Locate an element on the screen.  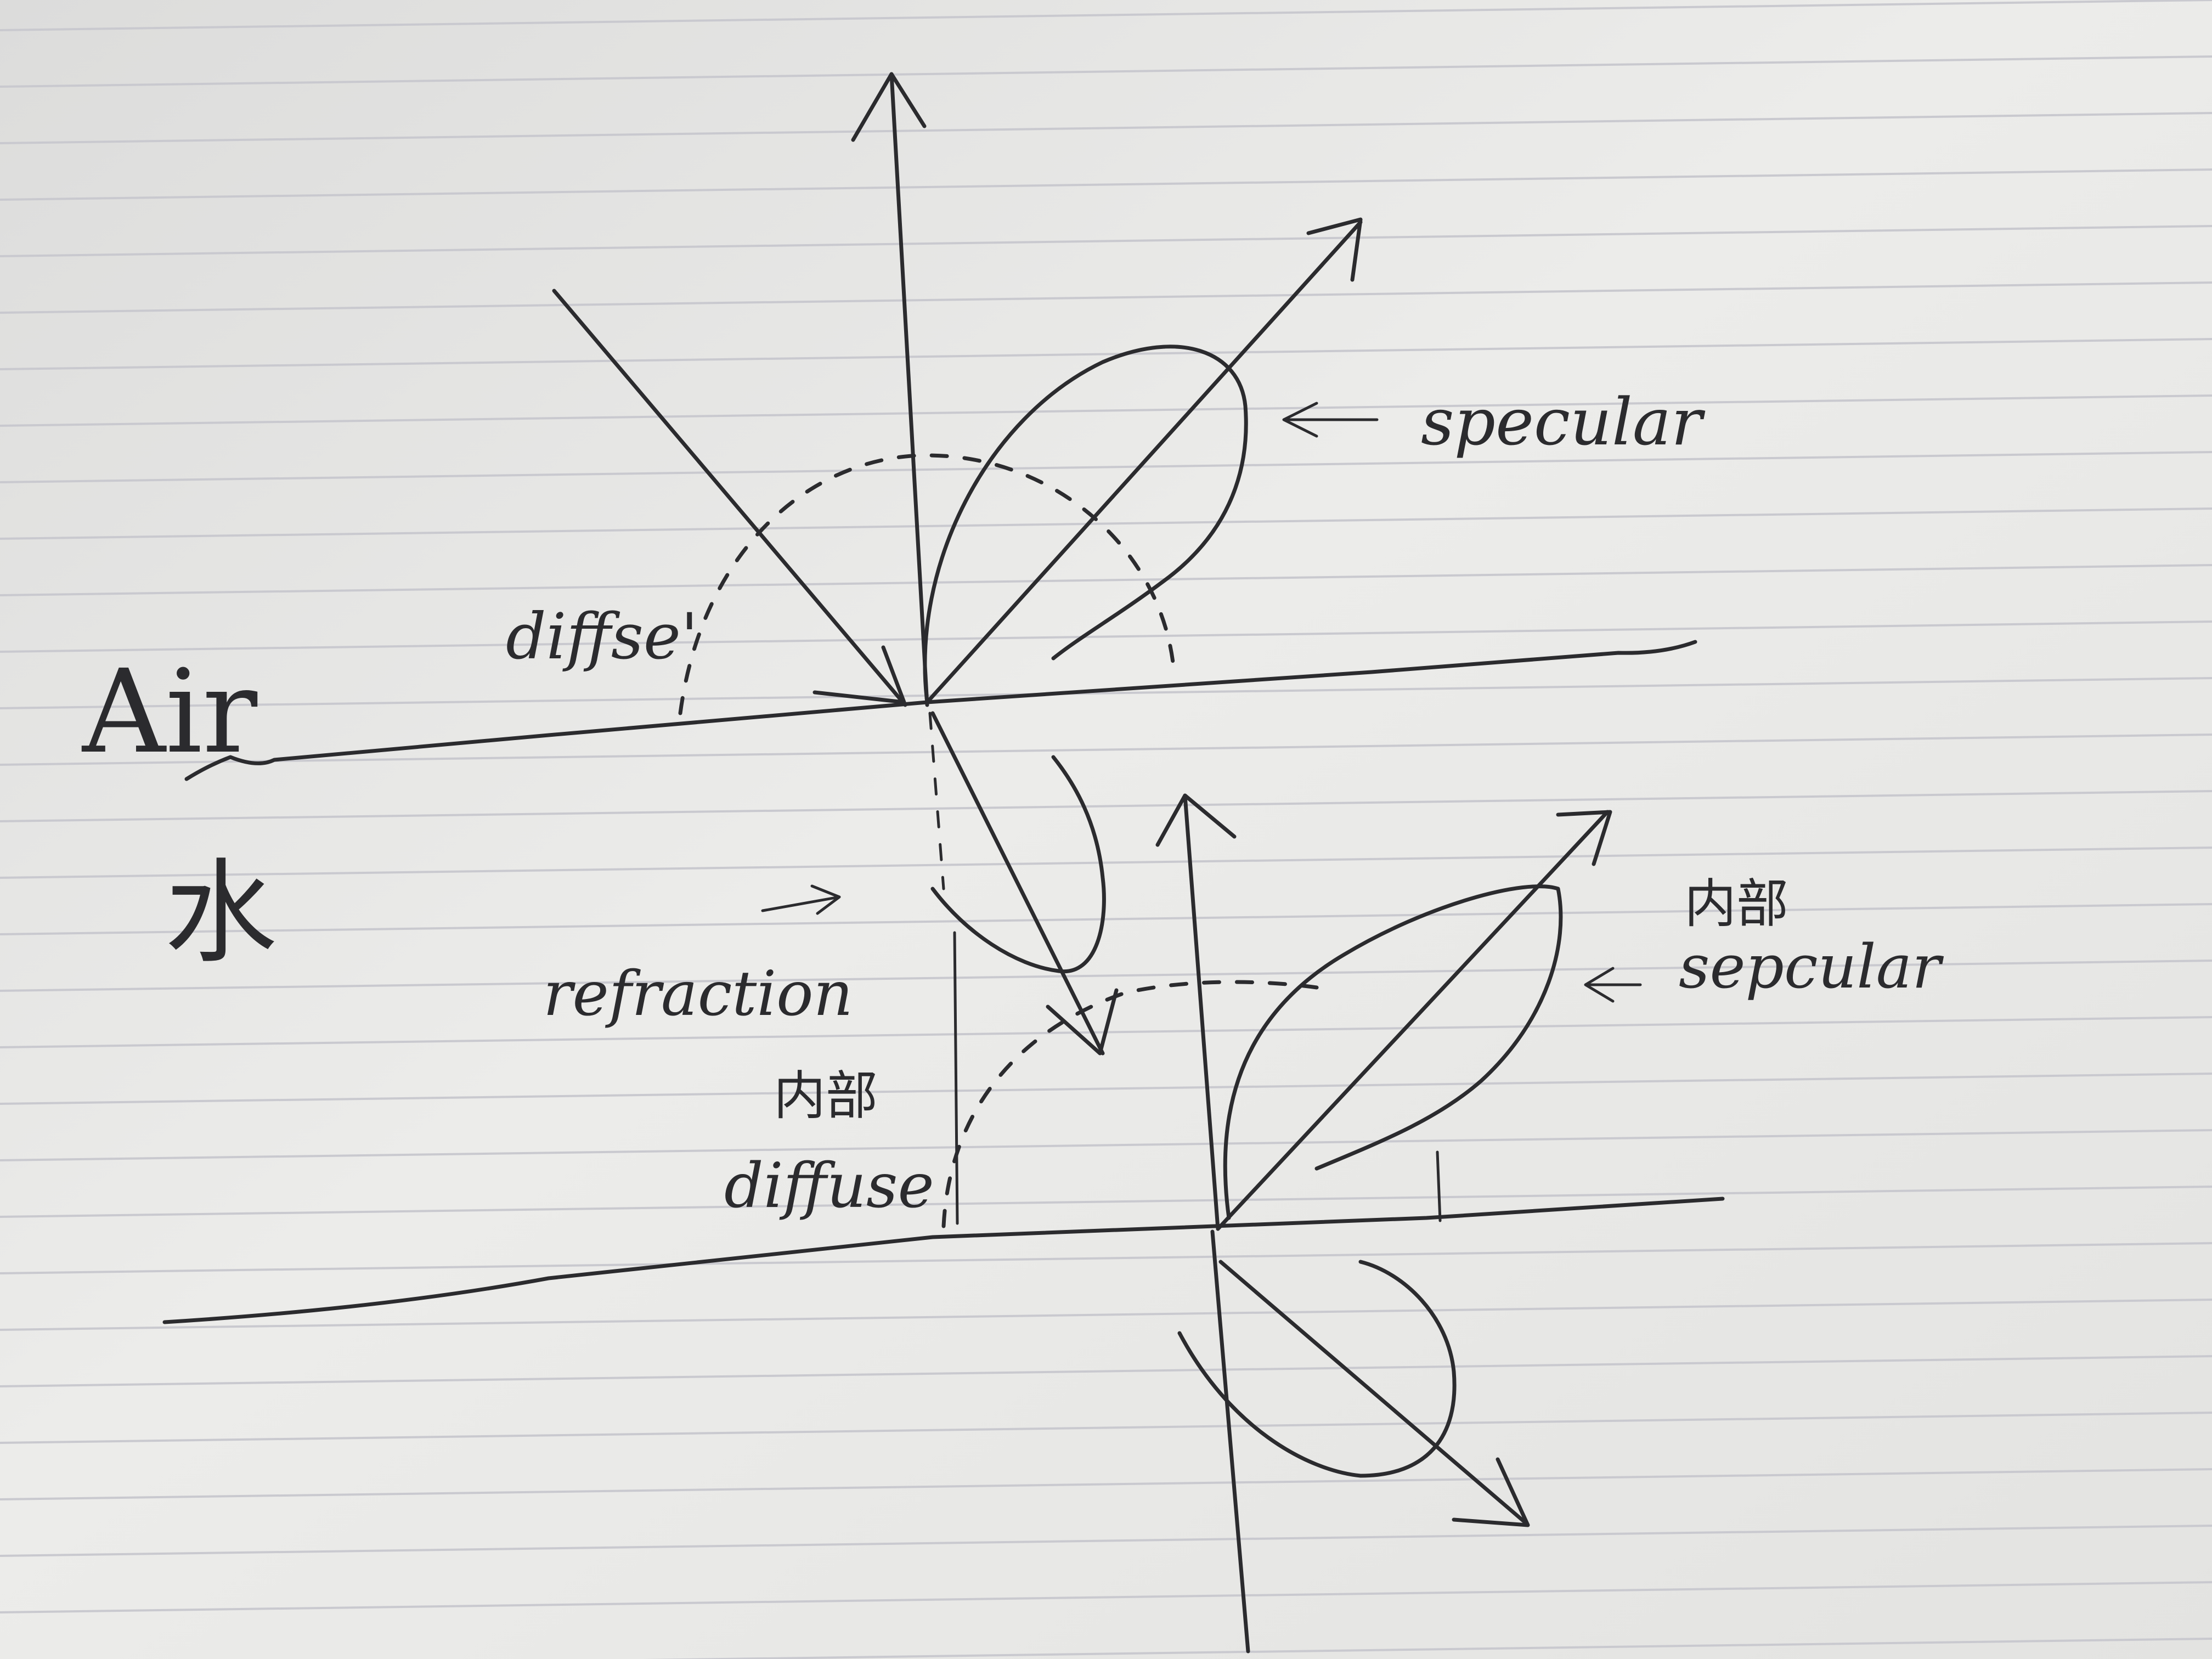
water-medium-label: 水 is located at coordinates (221, 914).